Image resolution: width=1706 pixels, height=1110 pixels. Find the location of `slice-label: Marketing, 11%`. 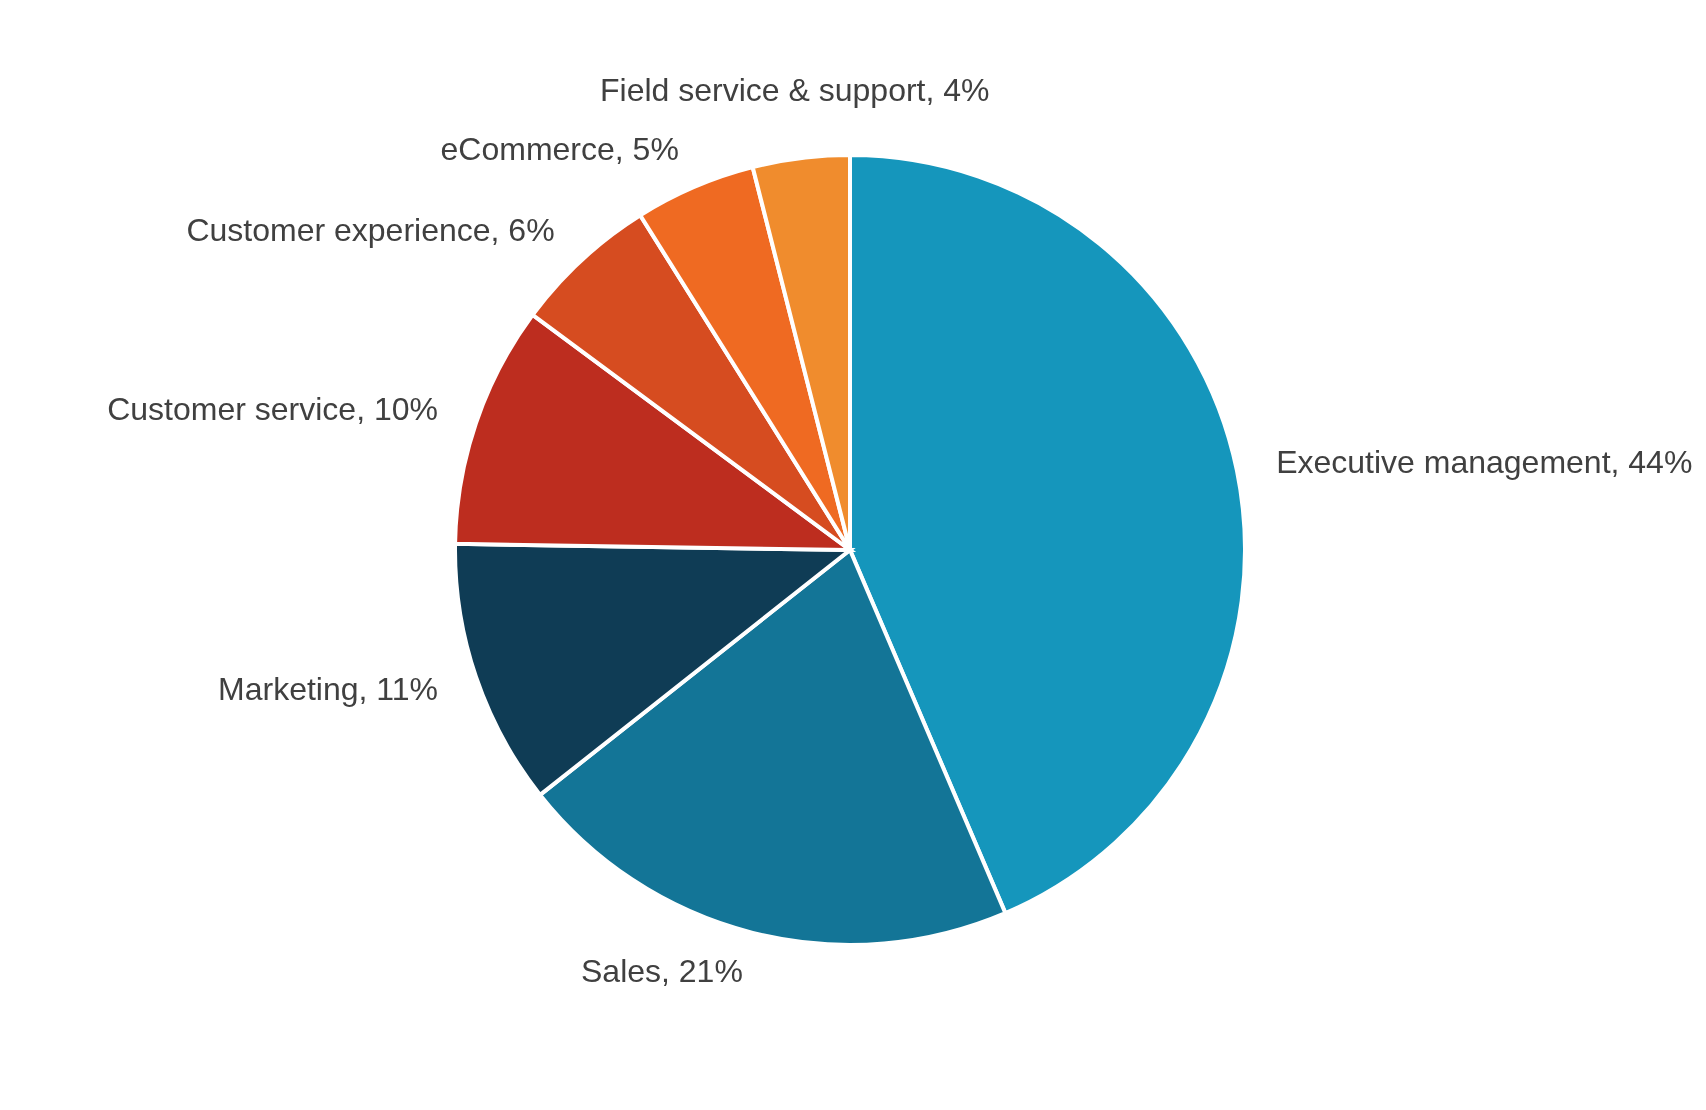

slice-label: Marketing, 11% is located at coordinates (328, 688).